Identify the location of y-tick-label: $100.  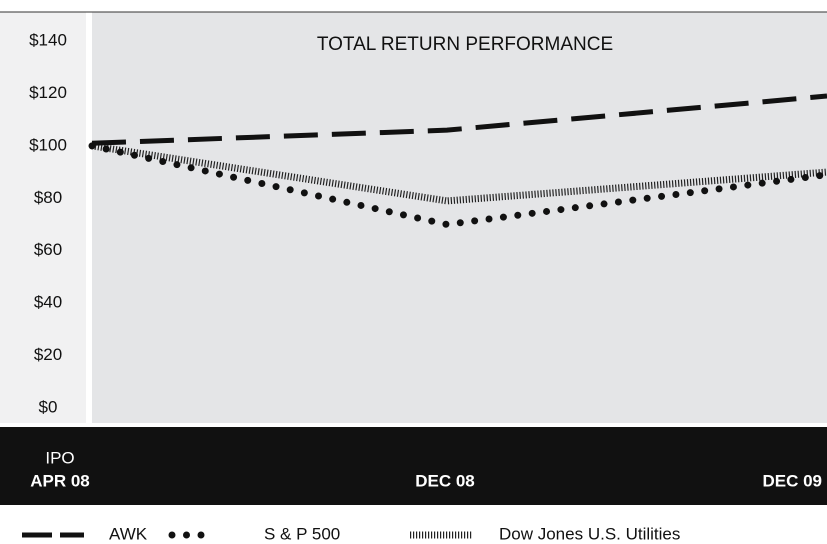
(48, 144).